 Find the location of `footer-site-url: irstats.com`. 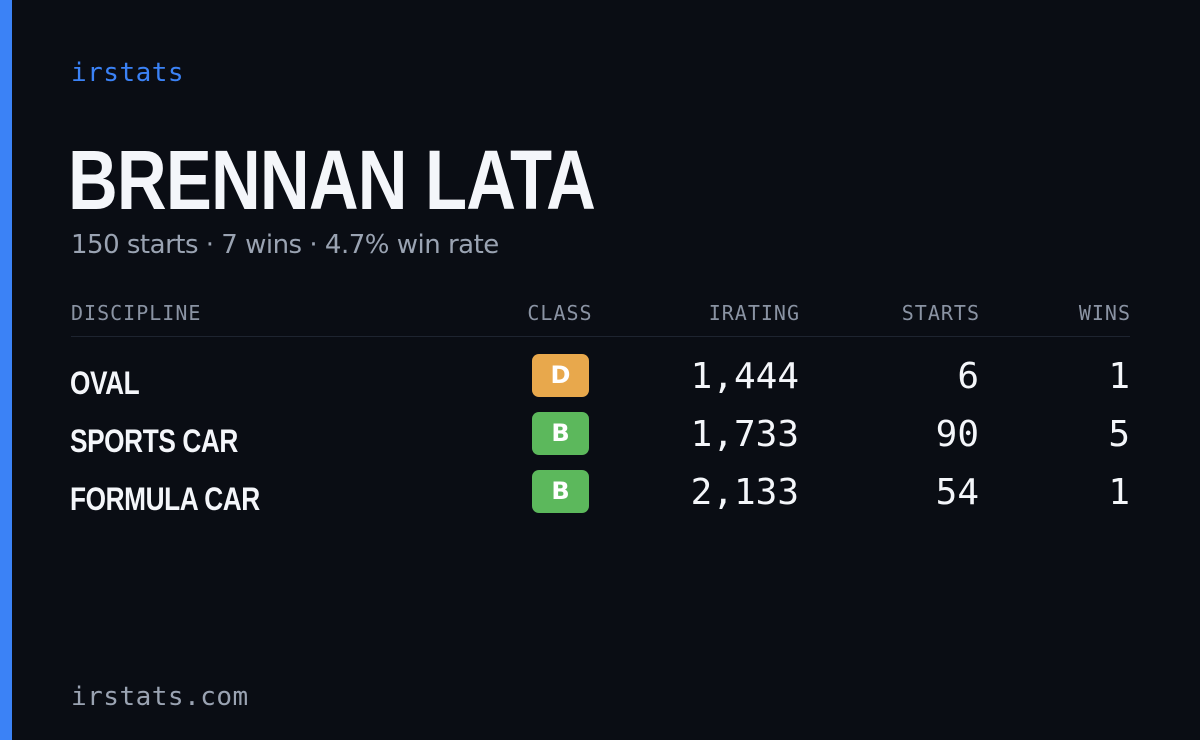

footer-site-url: irstats.com is located at coordinates (160, 697).